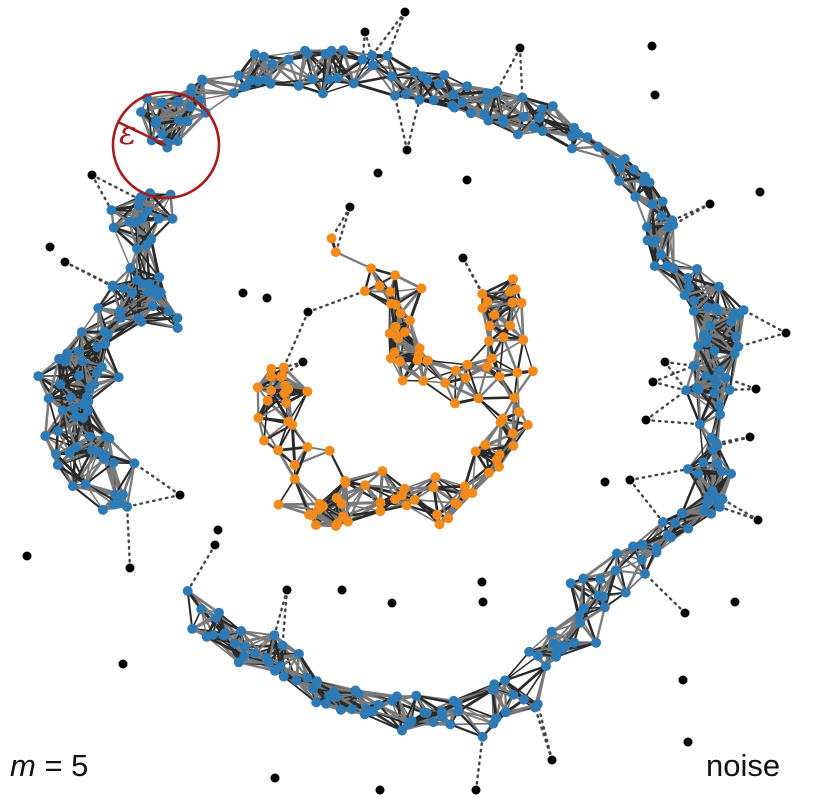 The height and width of the screenshot is (806, 833). I want to click on m-value: 5, so click(80, 765).